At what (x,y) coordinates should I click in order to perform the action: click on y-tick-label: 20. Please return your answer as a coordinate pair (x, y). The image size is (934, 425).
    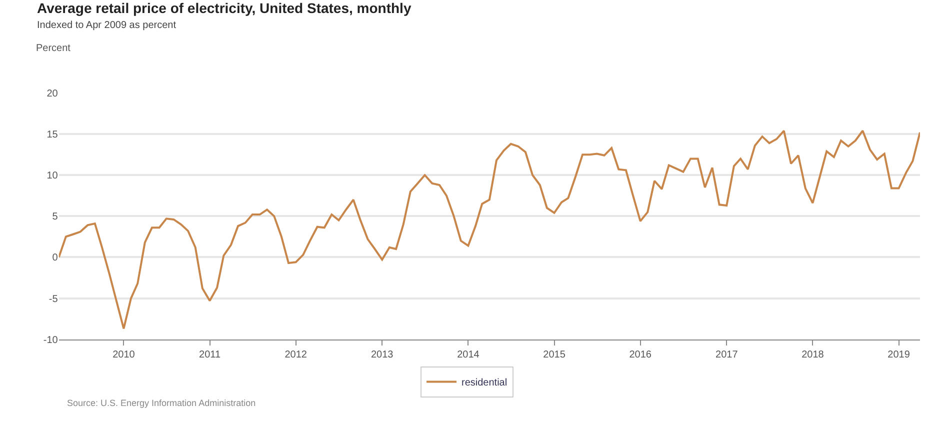
    Looking at the image, I should click on (52, 94).